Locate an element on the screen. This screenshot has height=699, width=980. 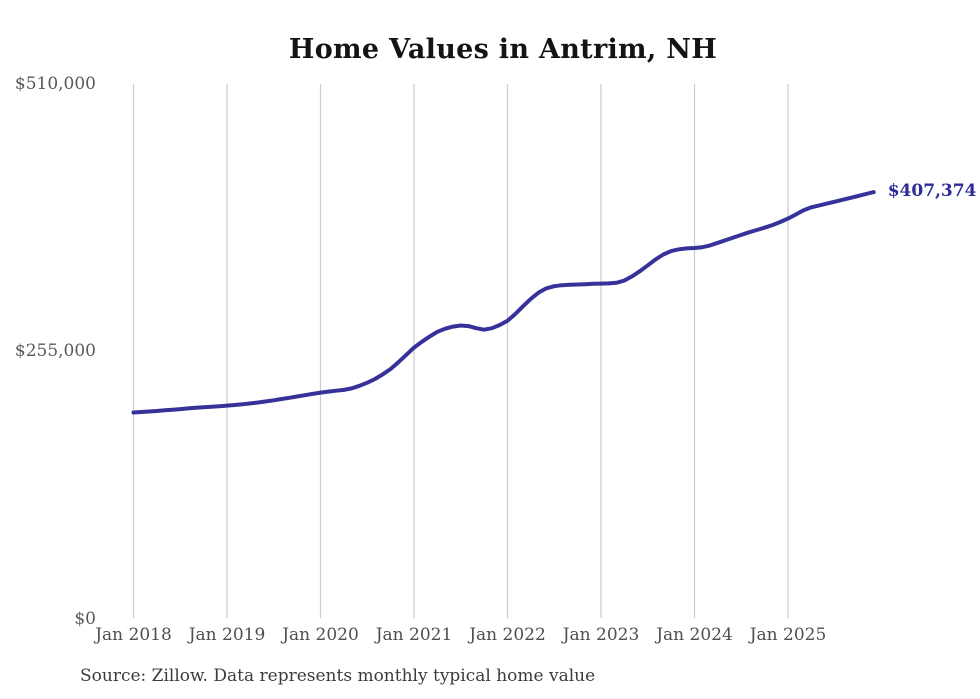
y-axis-tick-label: $510,000 is located at coordinates (55, 84).